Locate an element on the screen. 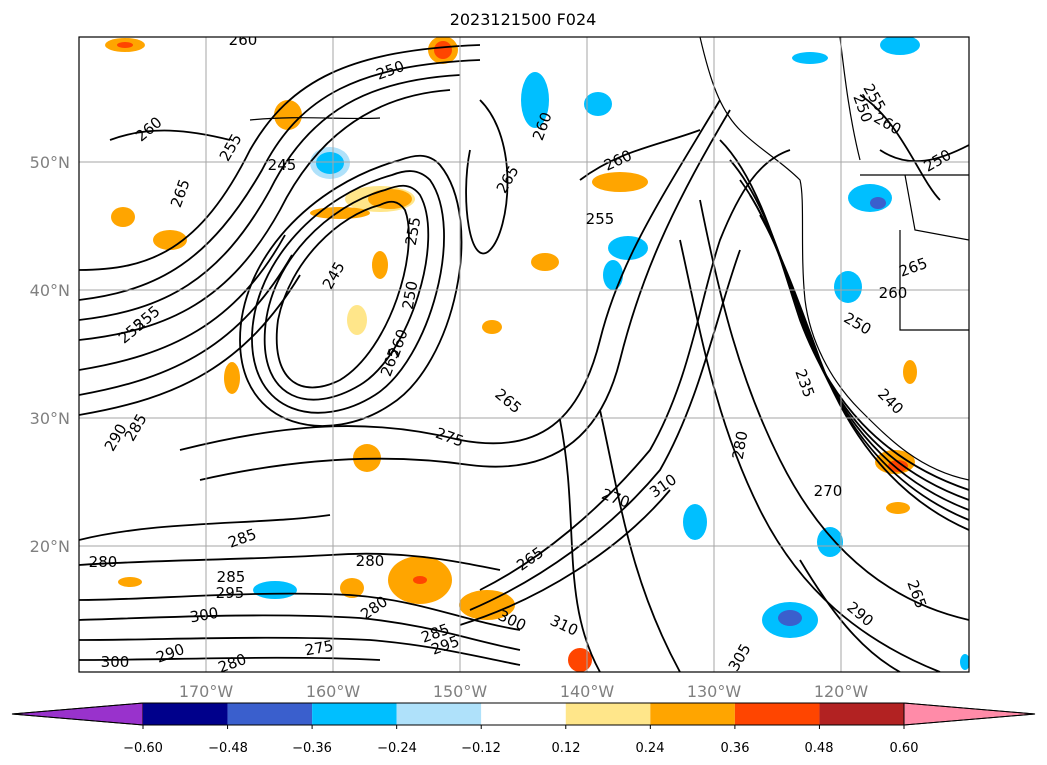 Image resolution: width=1047 pixels, height=765 pixels. lat-label: 50°N is located at coordinates (50, 162).